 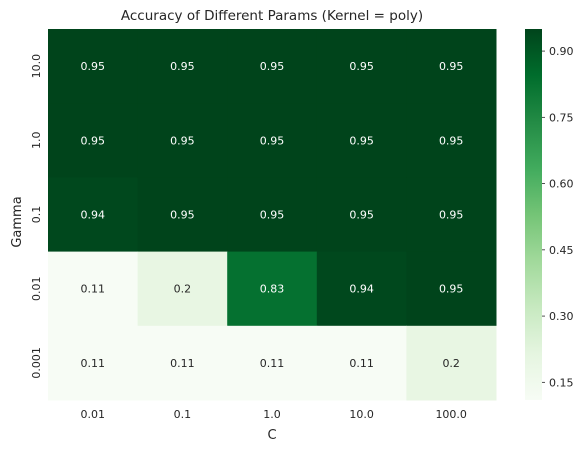 What do you see at coordinates (93, 414) in the screenshot?
I see `x-tick-label: 0.01` at bounding box center [93, 414].